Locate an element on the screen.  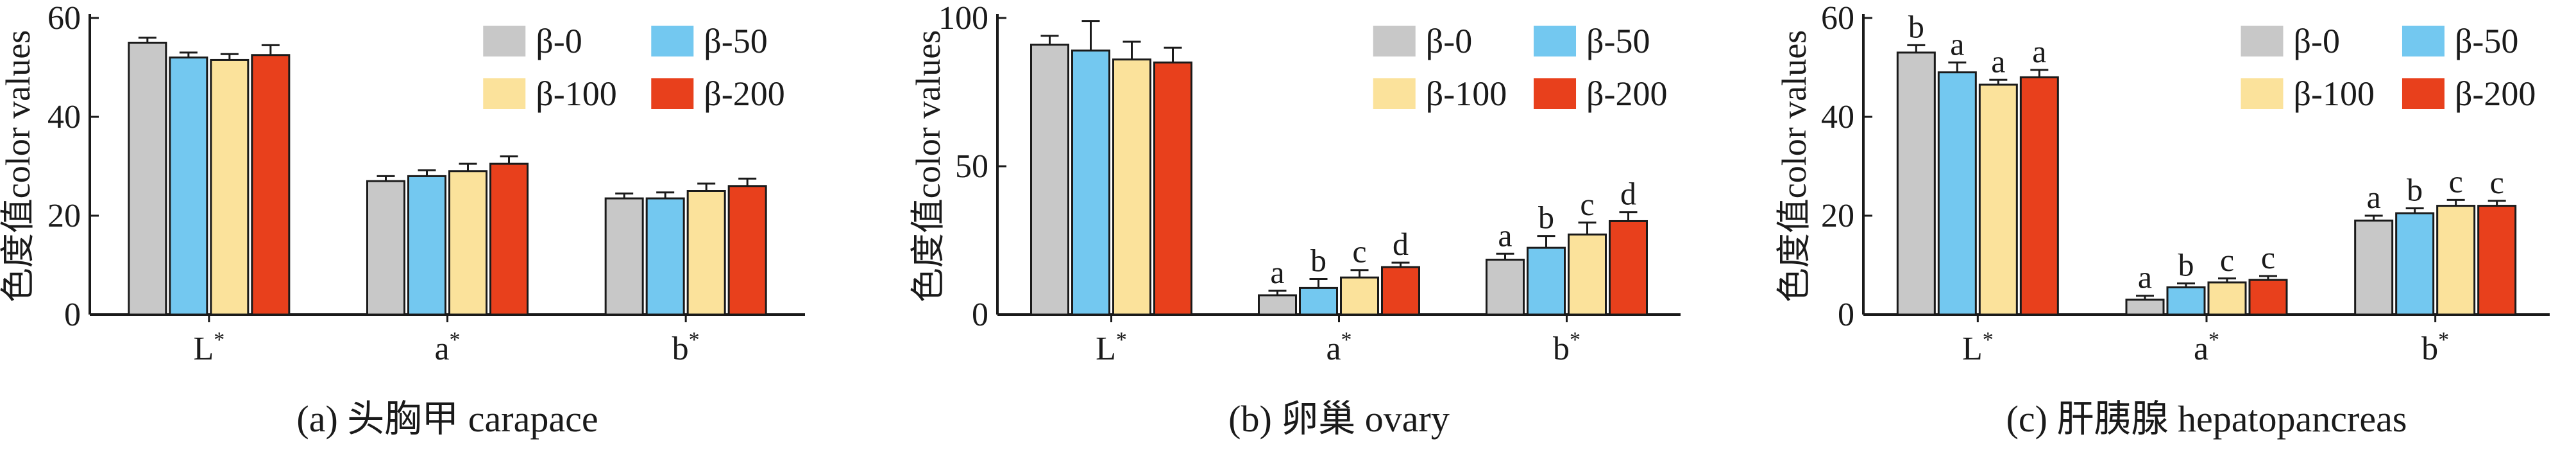
panel-caption: (b) 卵巢 ovary is located at coordinates (1339, 419).